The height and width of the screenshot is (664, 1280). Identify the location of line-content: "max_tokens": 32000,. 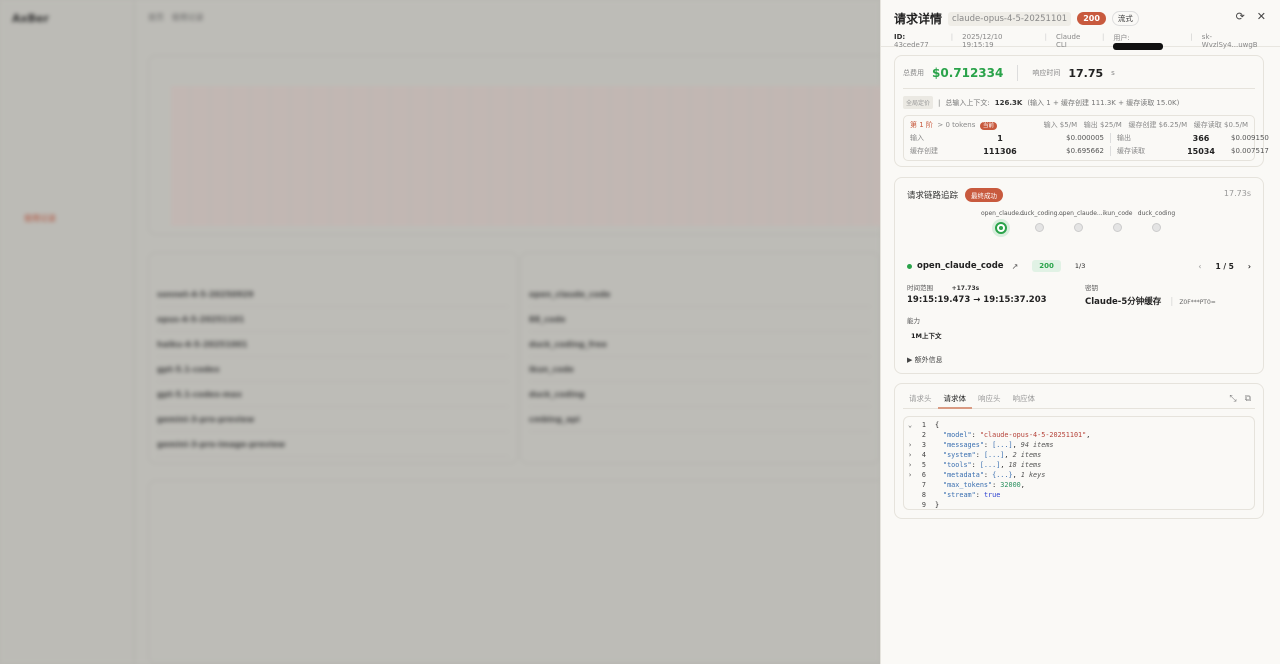
(984, 485).